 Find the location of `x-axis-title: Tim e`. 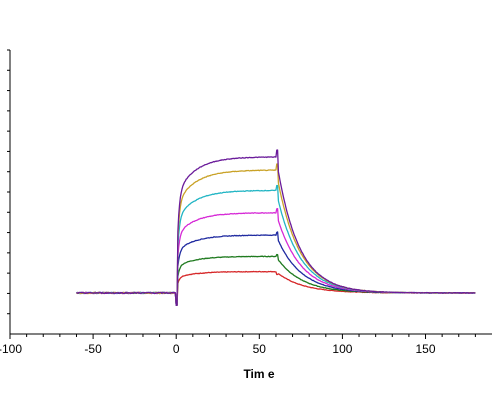

x-axis-title: Tim e is located at coordinates (258, 374).